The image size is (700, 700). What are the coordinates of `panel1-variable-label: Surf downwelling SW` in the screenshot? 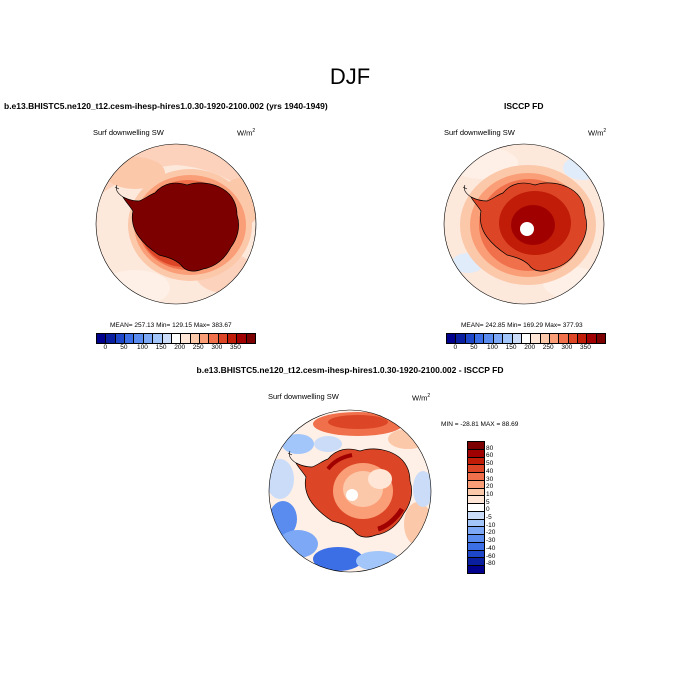 It's located at (128, 132).